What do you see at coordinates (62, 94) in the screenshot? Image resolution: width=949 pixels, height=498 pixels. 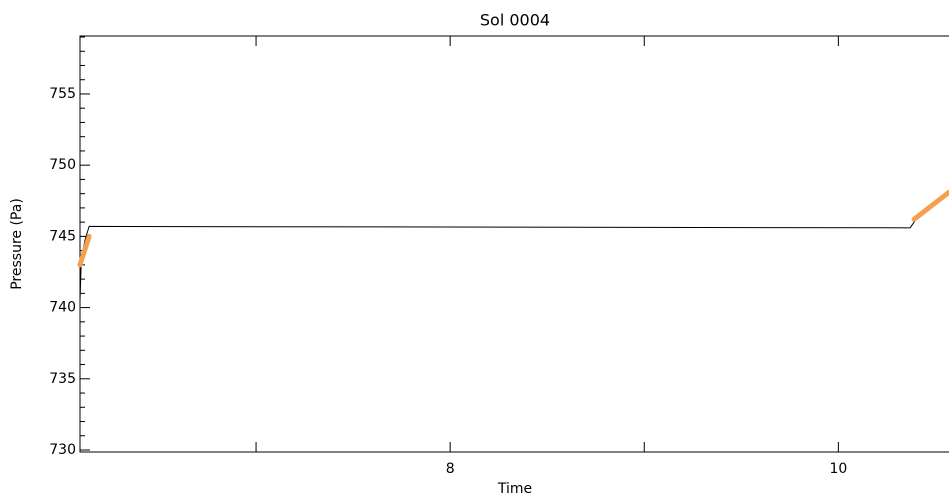 I see `y-tick-label: 755` at bounding box center [62, 94].